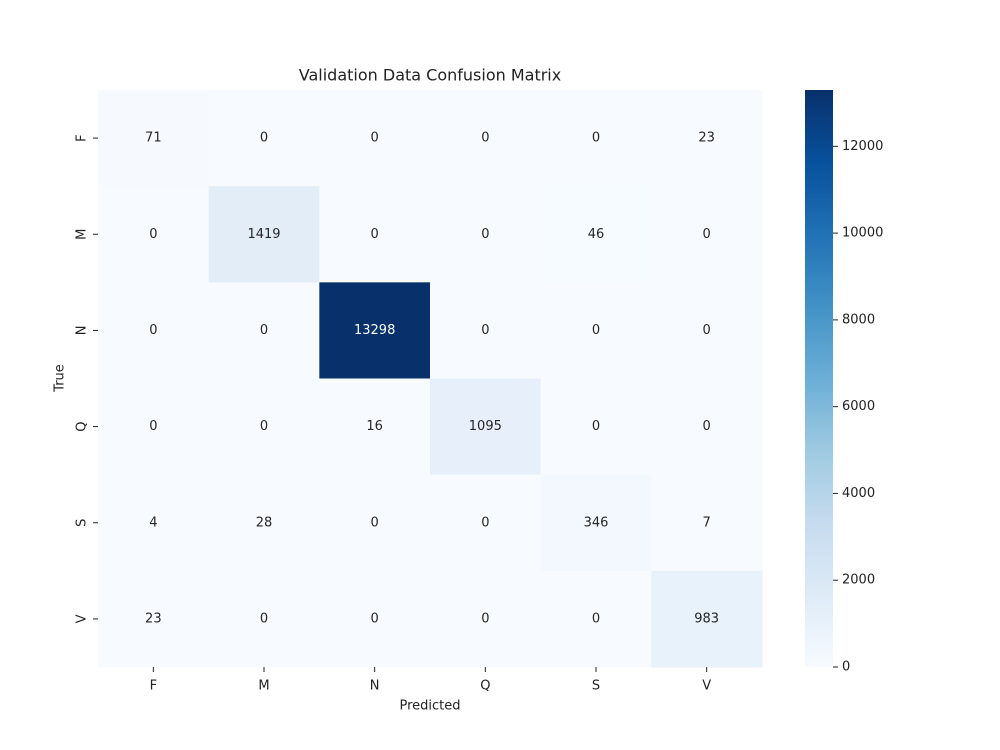 The image size is (1000, 750). I want to click on y-tick-label: N, so click(82, 331).